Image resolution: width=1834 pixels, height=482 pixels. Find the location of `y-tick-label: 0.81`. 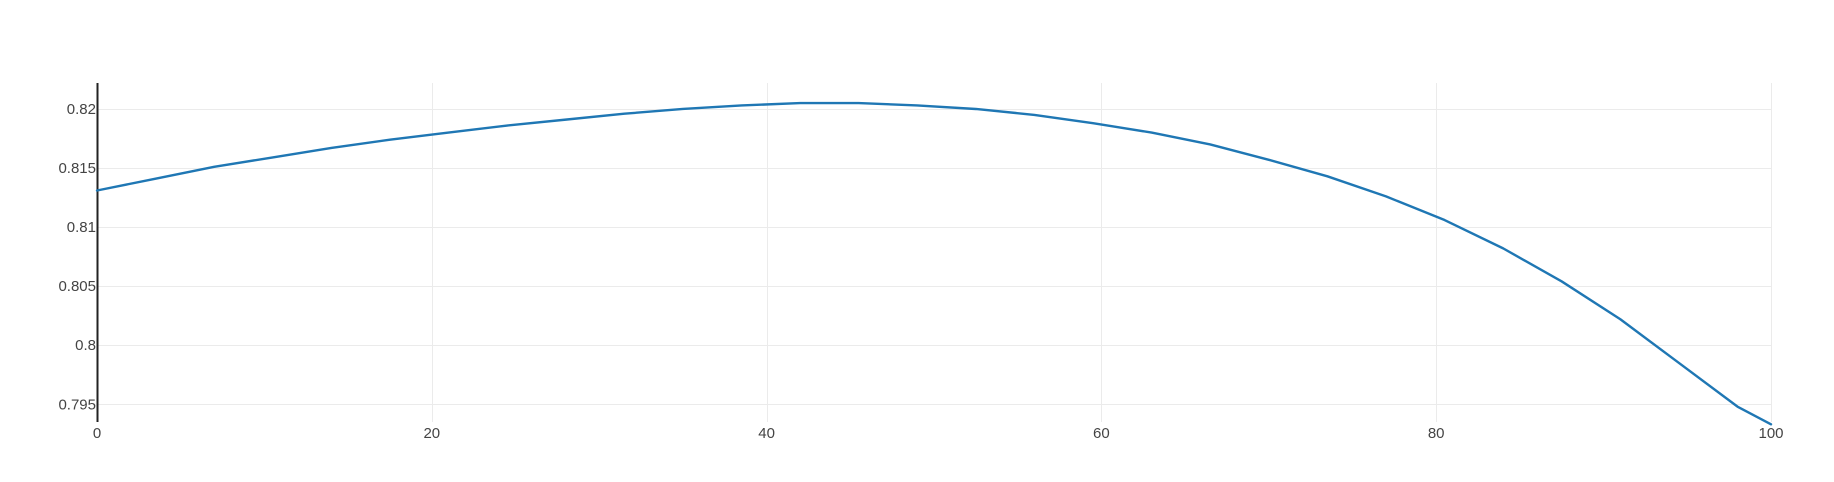

y-tick-label: 0.81 is located at coordinates (81, 227).